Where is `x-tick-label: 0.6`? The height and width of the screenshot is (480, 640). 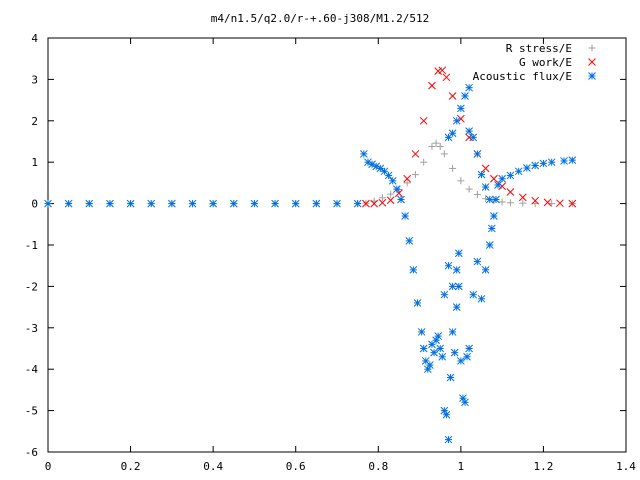 x-tick-label: 0.6 is located at coordinates (296, 466).